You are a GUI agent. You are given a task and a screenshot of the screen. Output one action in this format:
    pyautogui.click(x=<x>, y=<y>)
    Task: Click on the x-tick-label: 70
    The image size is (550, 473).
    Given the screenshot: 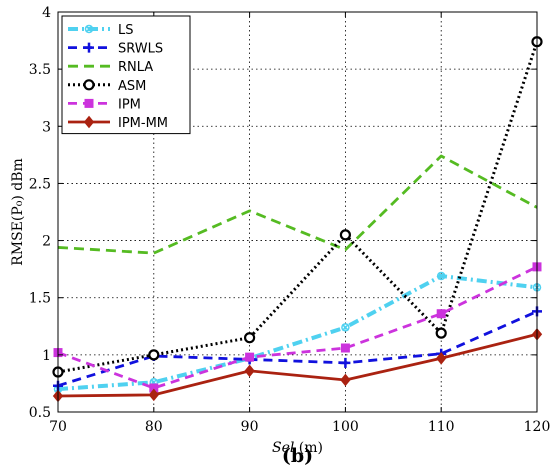 What is the action you would take?
    pyautogui.click(x=58, y=427)
    